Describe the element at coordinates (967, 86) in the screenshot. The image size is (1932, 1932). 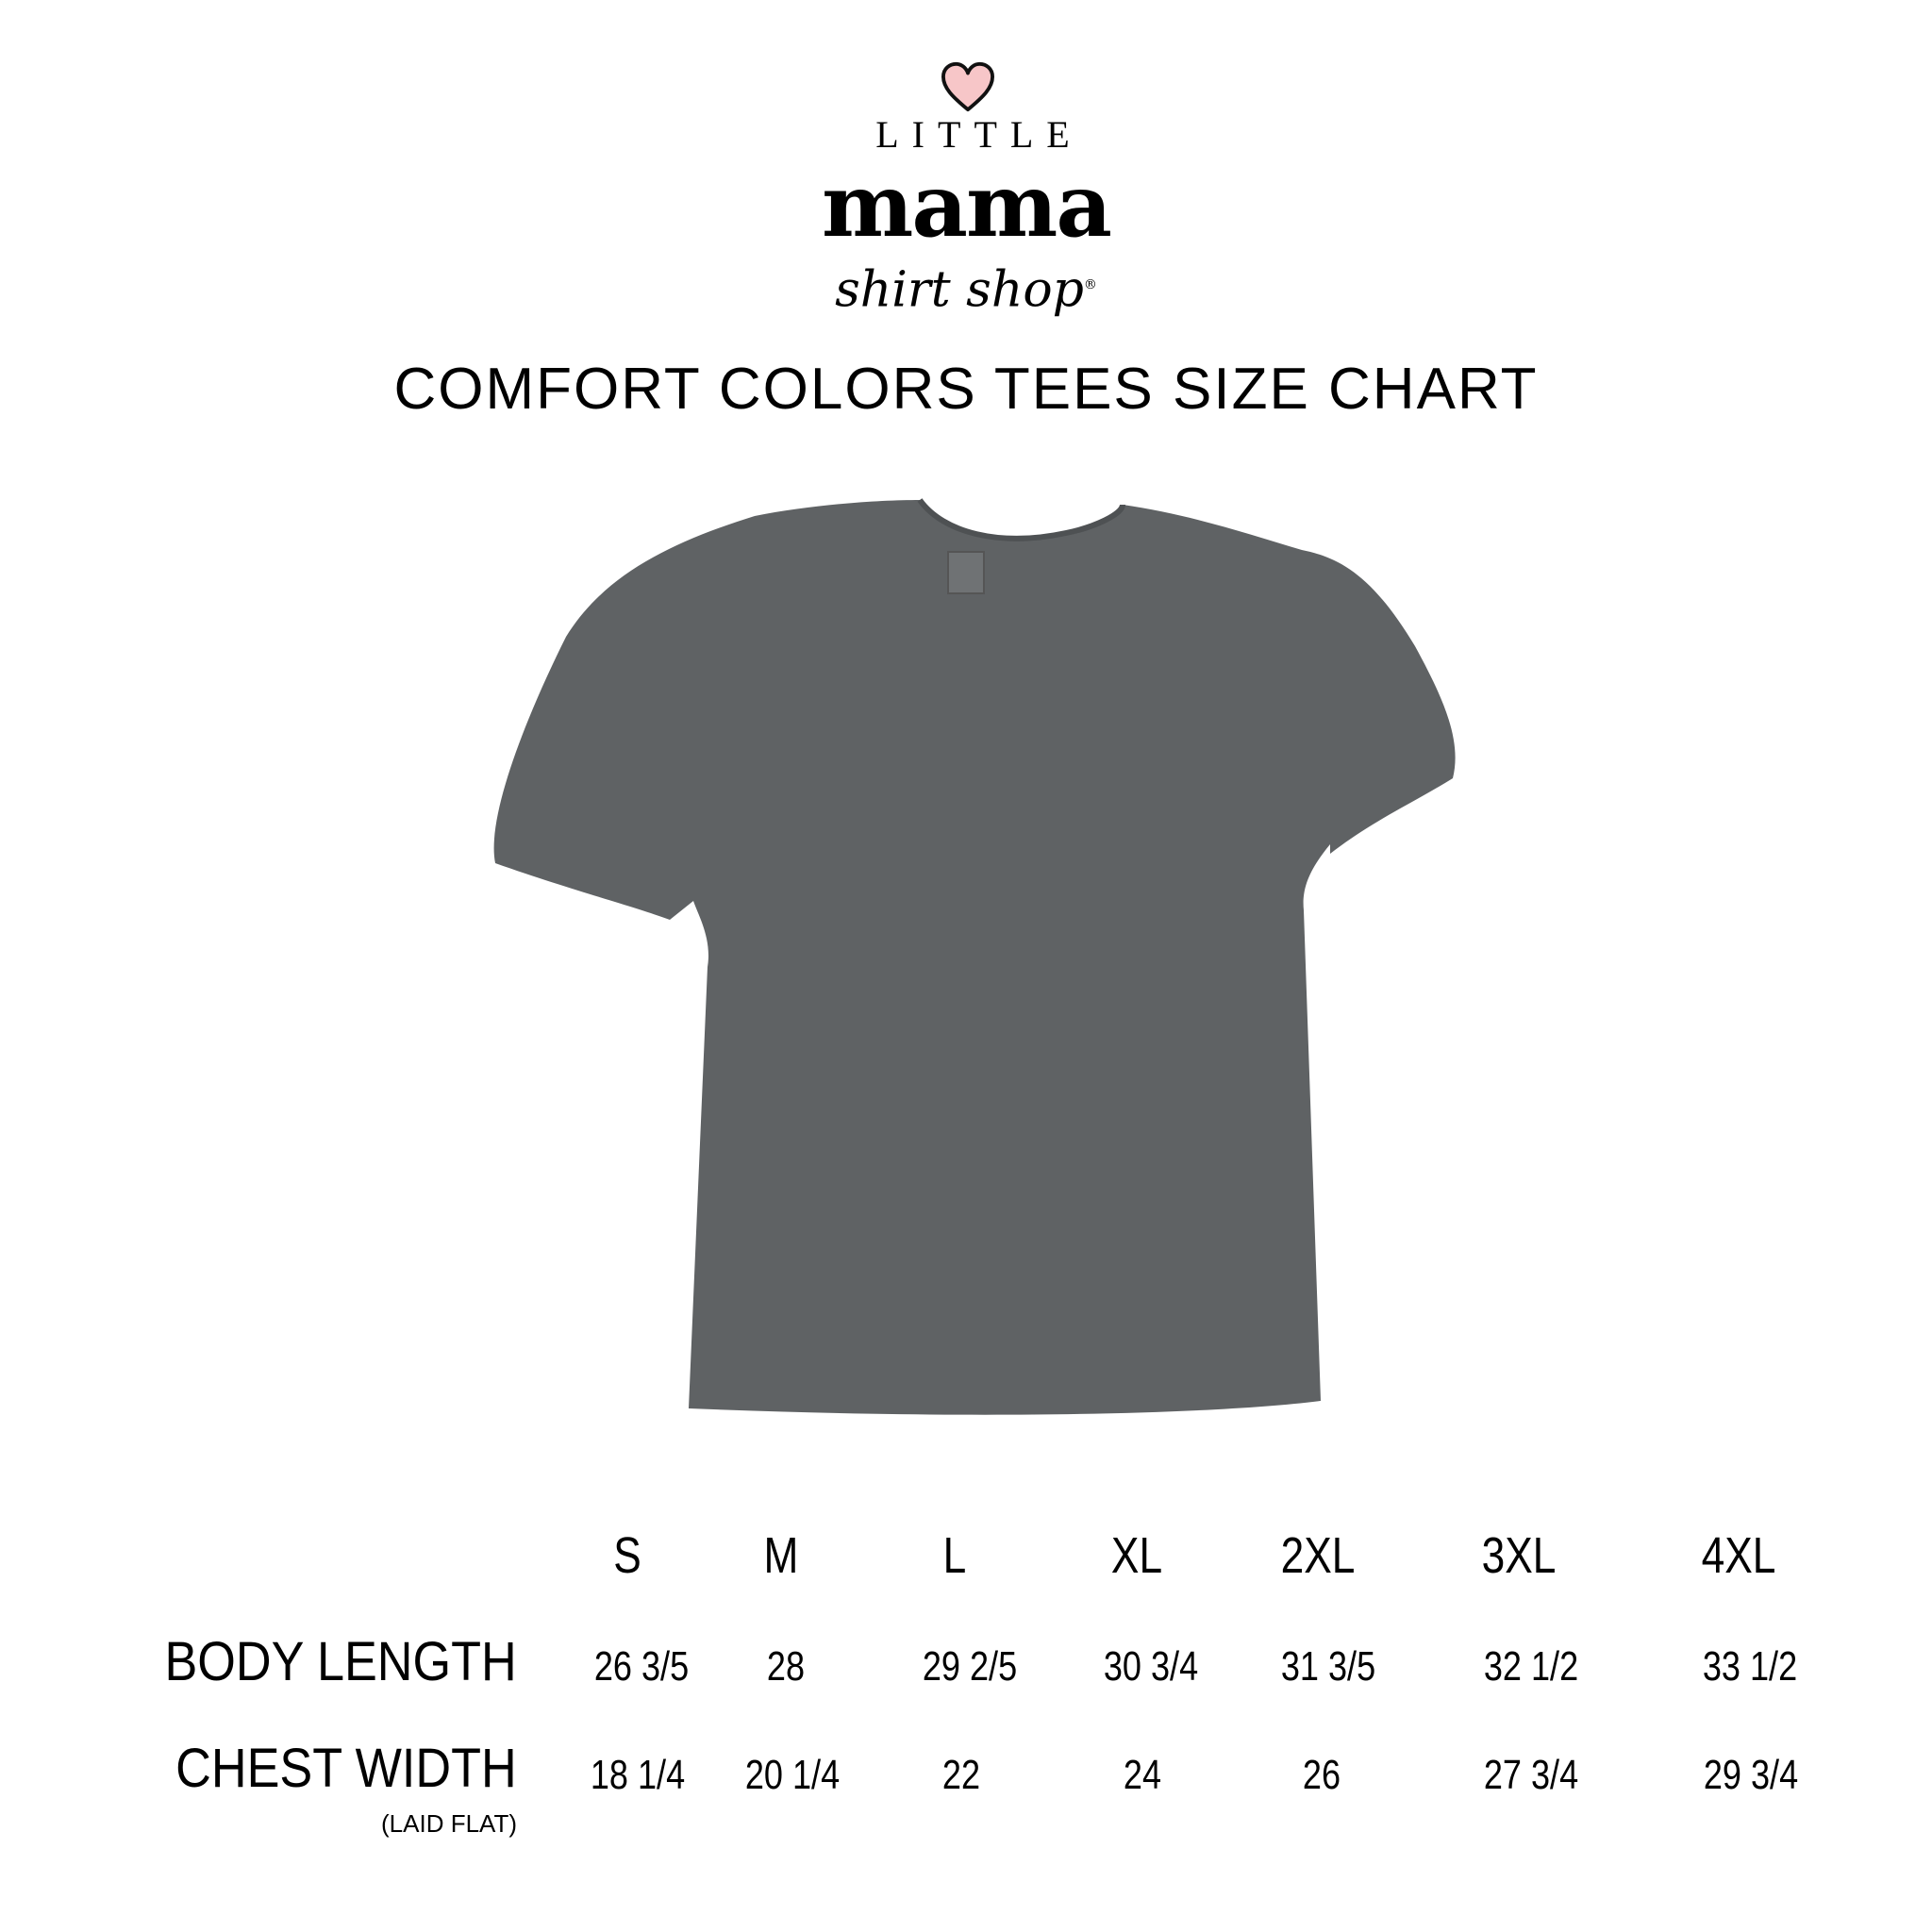
I see `heart-icon` at that location.